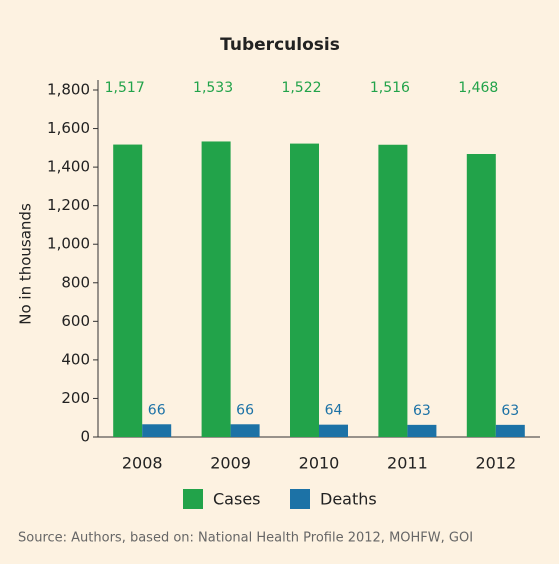  Describe the element at coordinates (230, 463) in the screenshot. I see `x-tick-label: 2009` at that location.